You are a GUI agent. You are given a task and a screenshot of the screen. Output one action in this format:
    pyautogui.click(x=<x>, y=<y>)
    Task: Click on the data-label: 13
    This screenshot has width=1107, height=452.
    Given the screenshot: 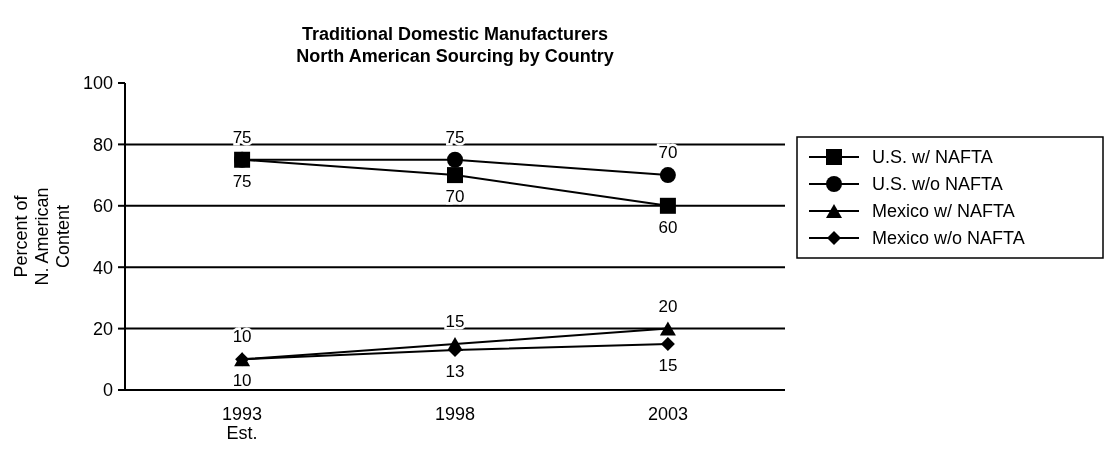 What is the action you would take?
    pyautogui.click(x=455, y=372)
    